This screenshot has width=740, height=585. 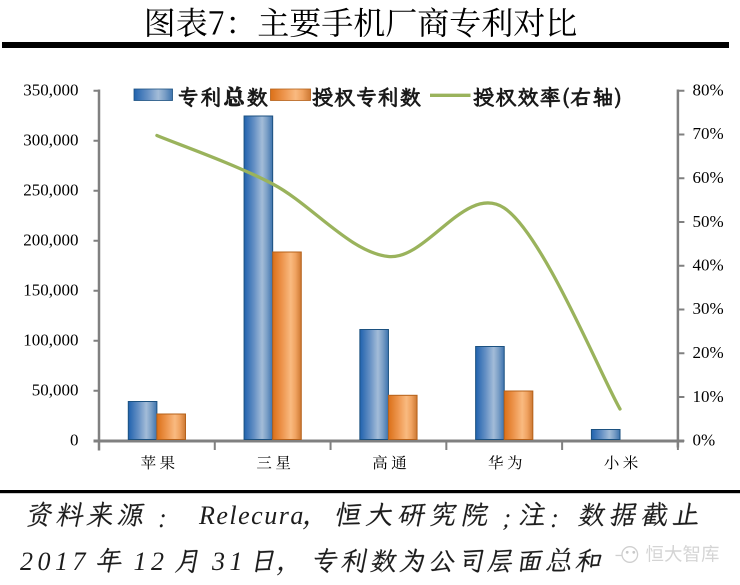 I want to click on svg-text: 10%, so click(x=708, y=396).